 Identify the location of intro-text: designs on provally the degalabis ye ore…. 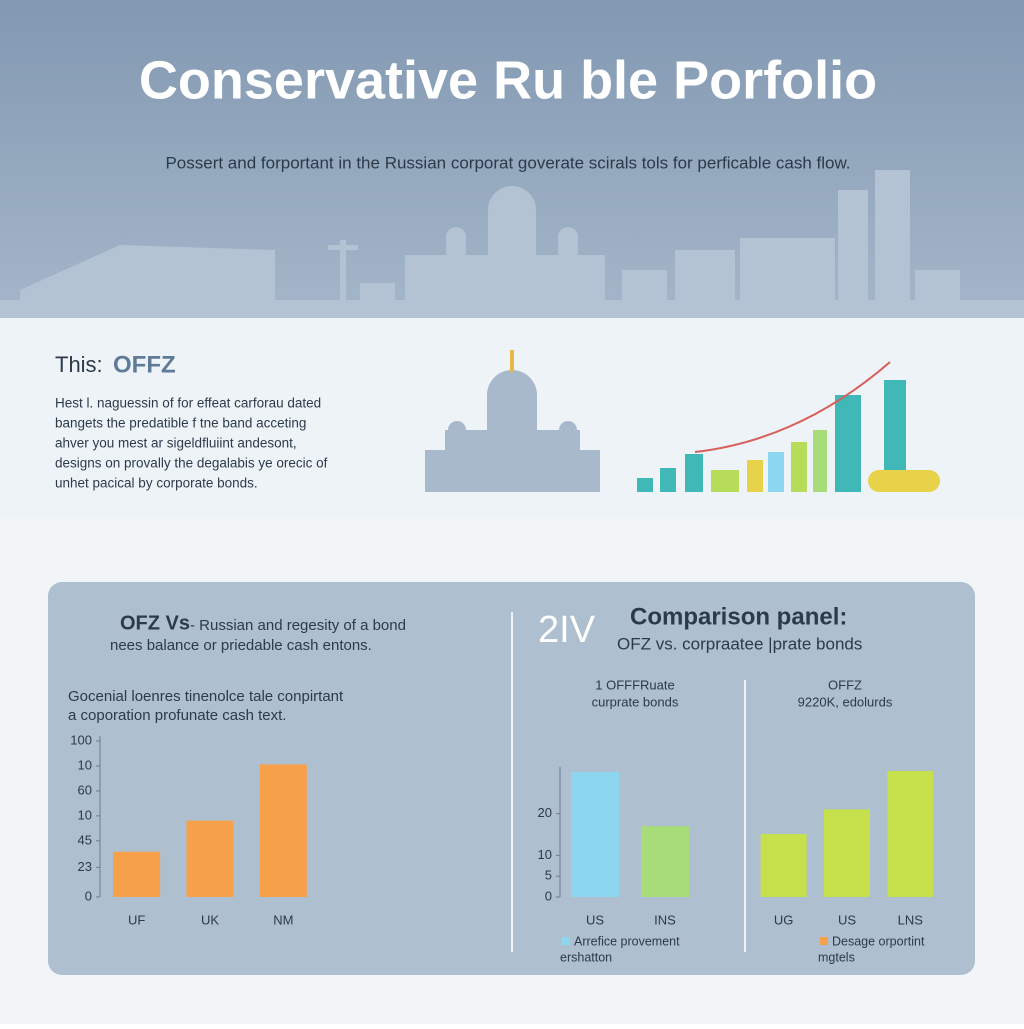
(191, 463).